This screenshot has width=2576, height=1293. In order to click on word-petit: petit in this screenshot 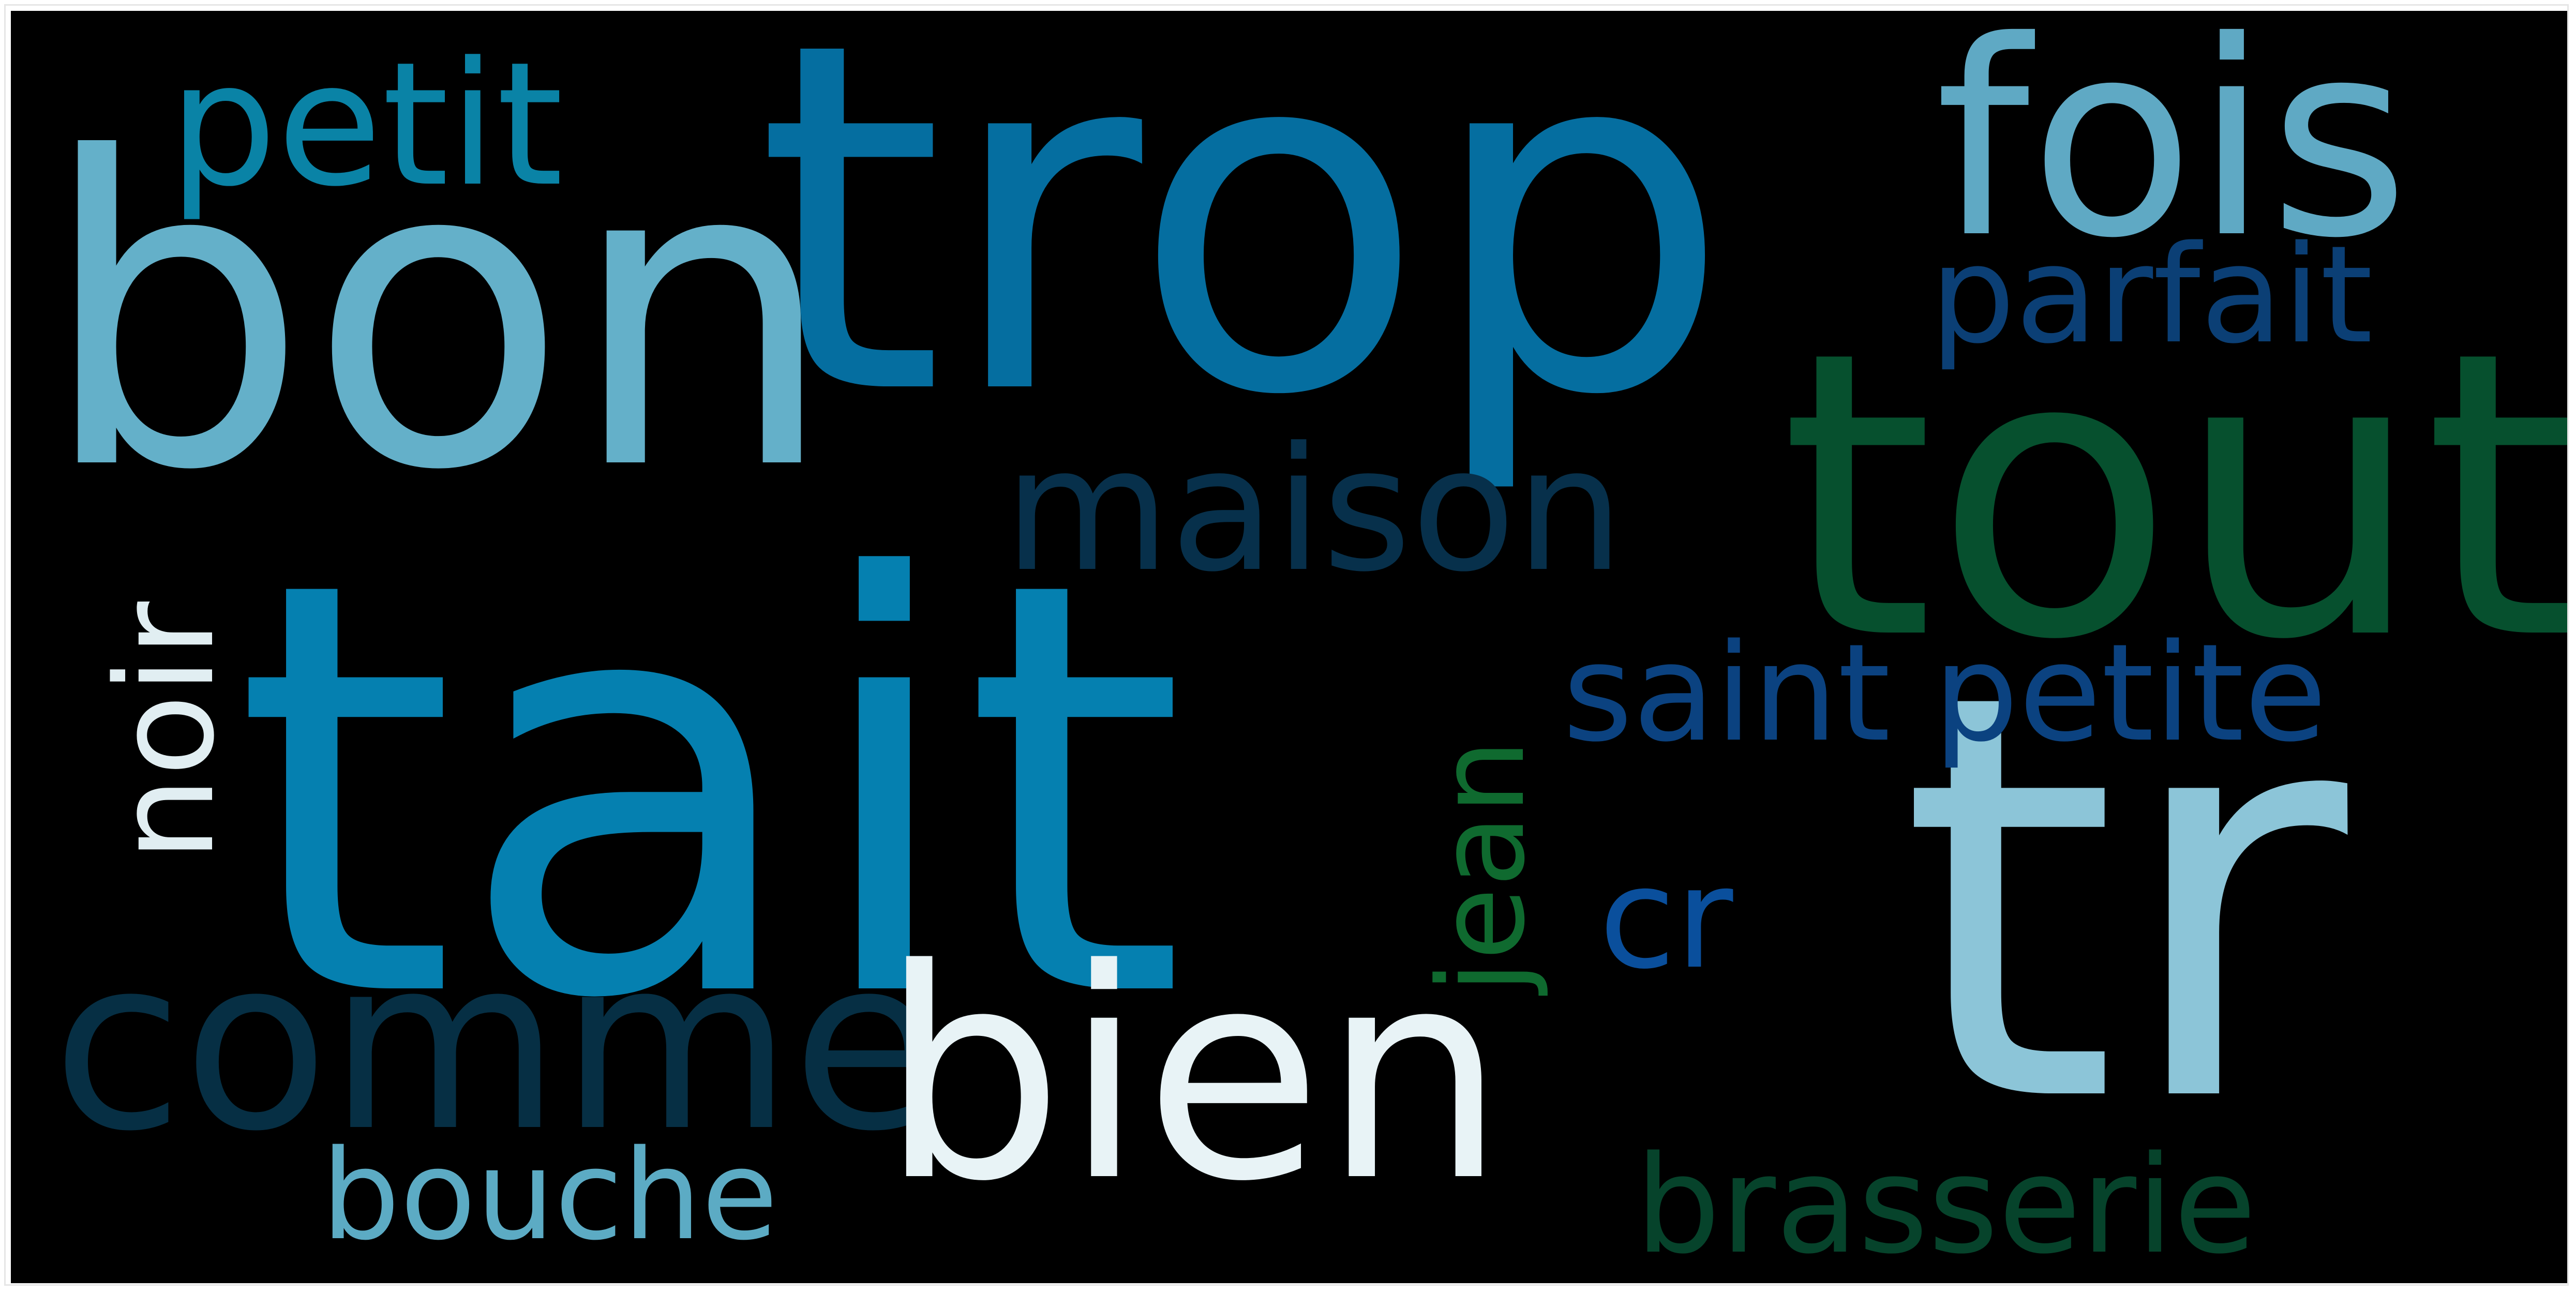, I will do `click(366, 124)`.